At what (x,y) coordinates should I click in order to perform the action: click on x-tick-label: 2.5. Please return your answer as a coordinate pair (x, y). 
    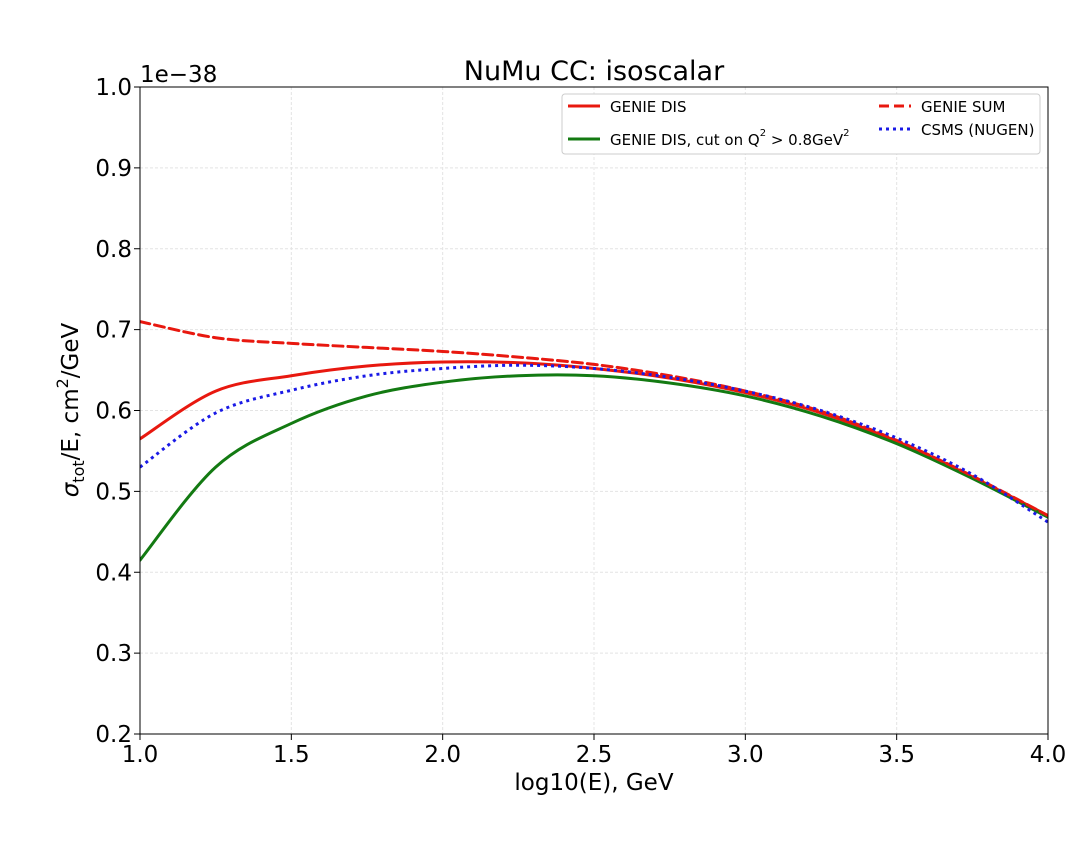
    Looking at the image, I should click on (594, 755).